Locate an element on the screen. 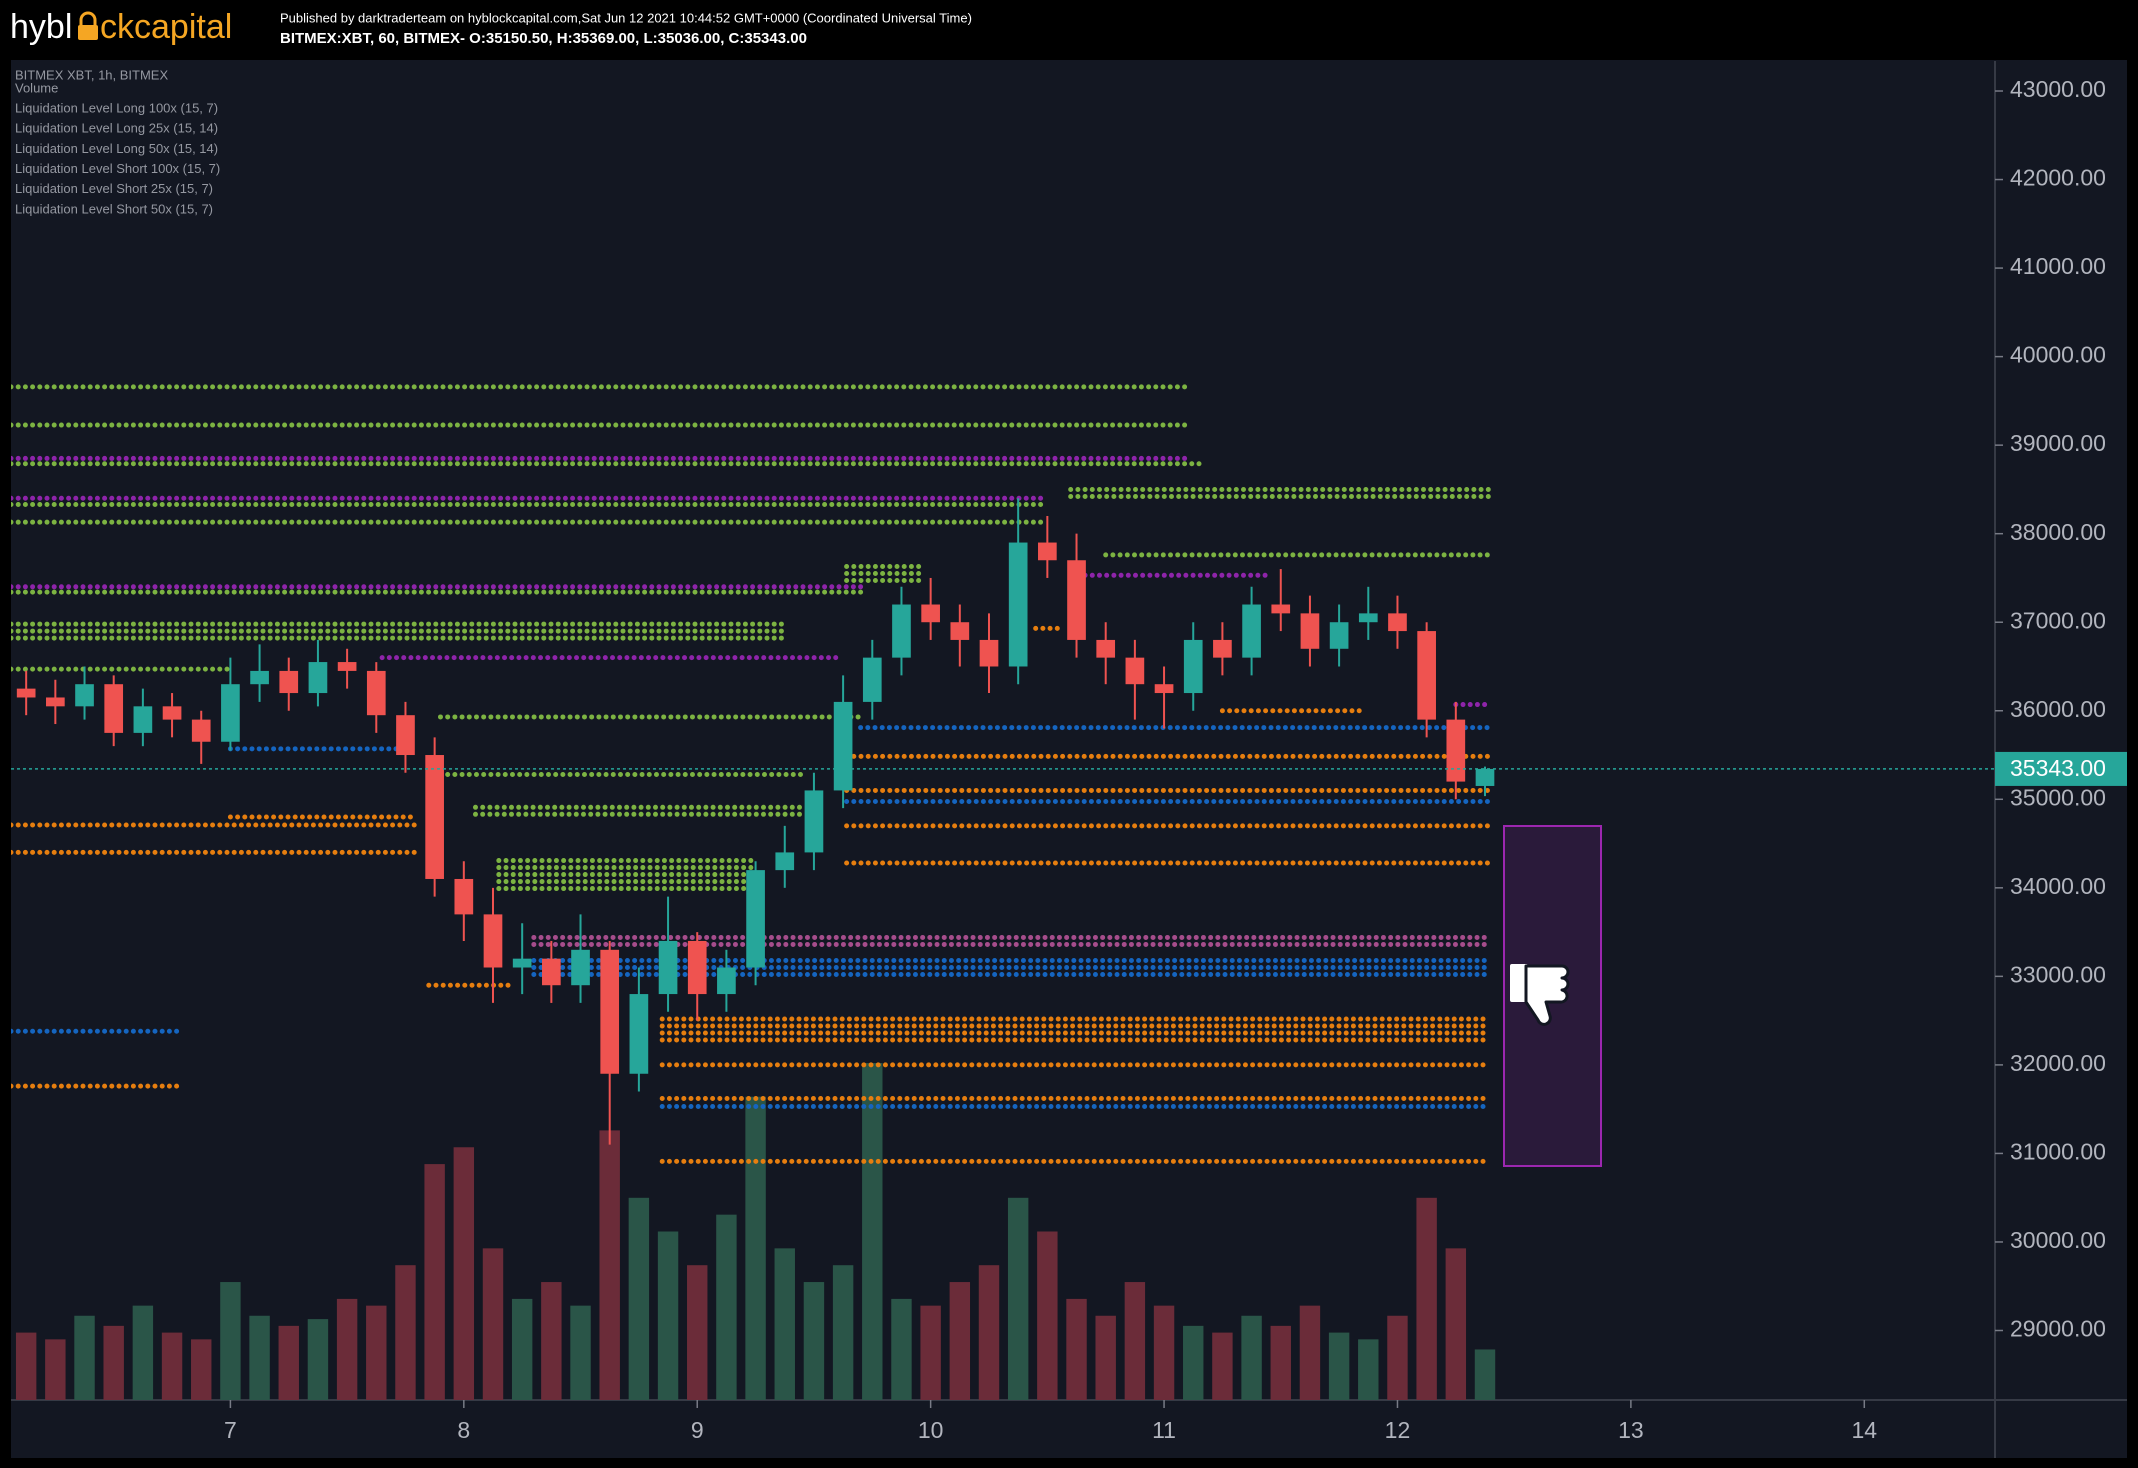 The image size is (2138, 1468). y-tick-label: 29000.00 is located at coordinates (2058, 1329).